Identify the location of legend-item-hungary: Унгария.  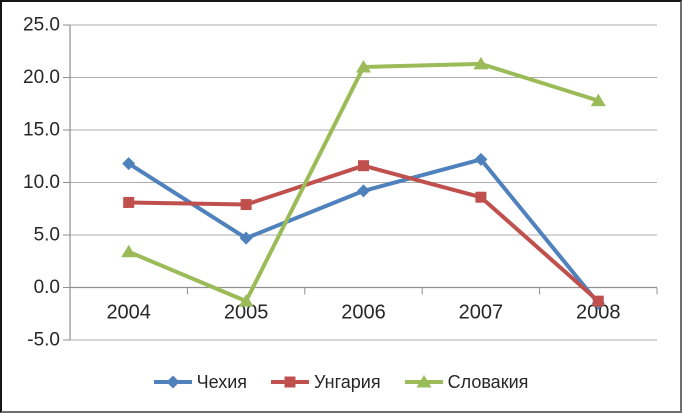
(326, 382).